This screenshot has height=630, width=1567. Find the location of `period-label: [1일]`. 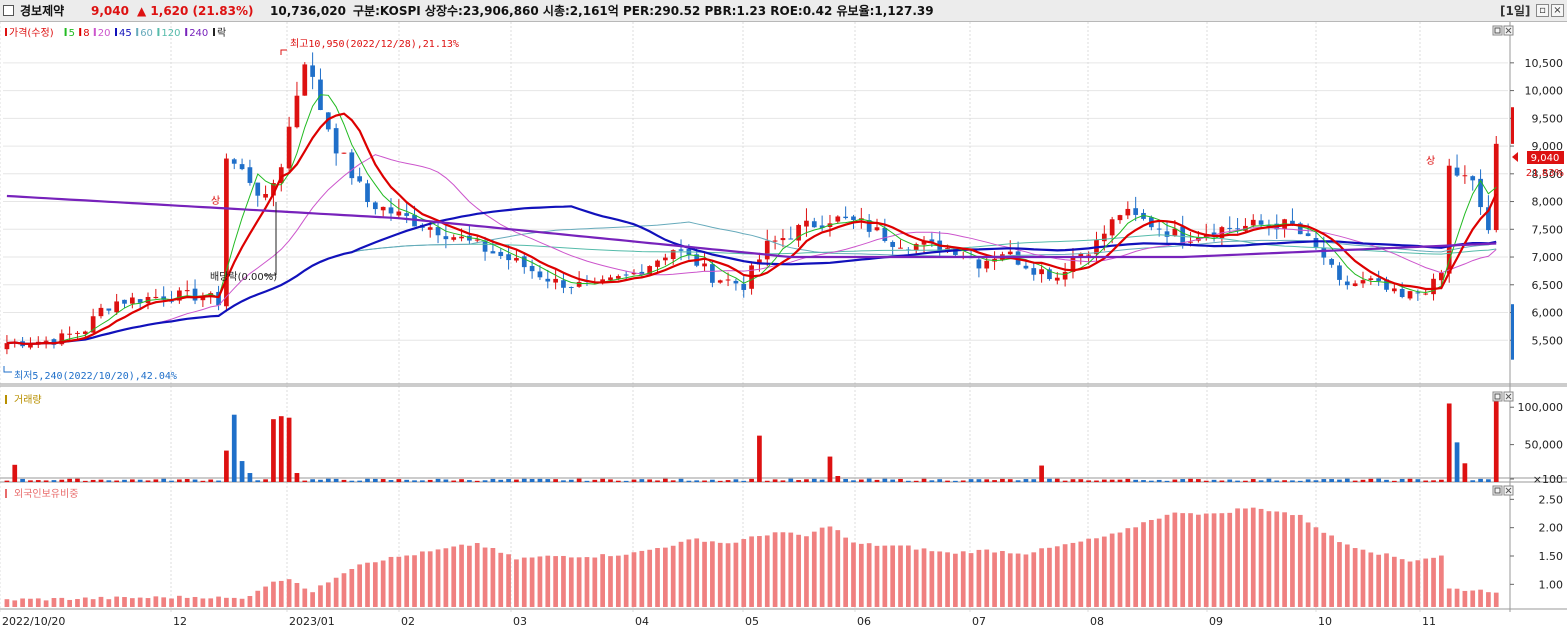

period-label: [1일] is located at coordinates (1515, 11).